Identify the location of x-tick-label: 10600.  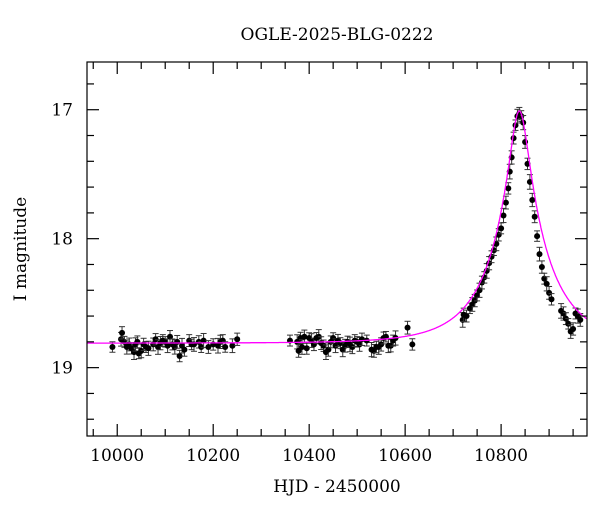
(405, 456).